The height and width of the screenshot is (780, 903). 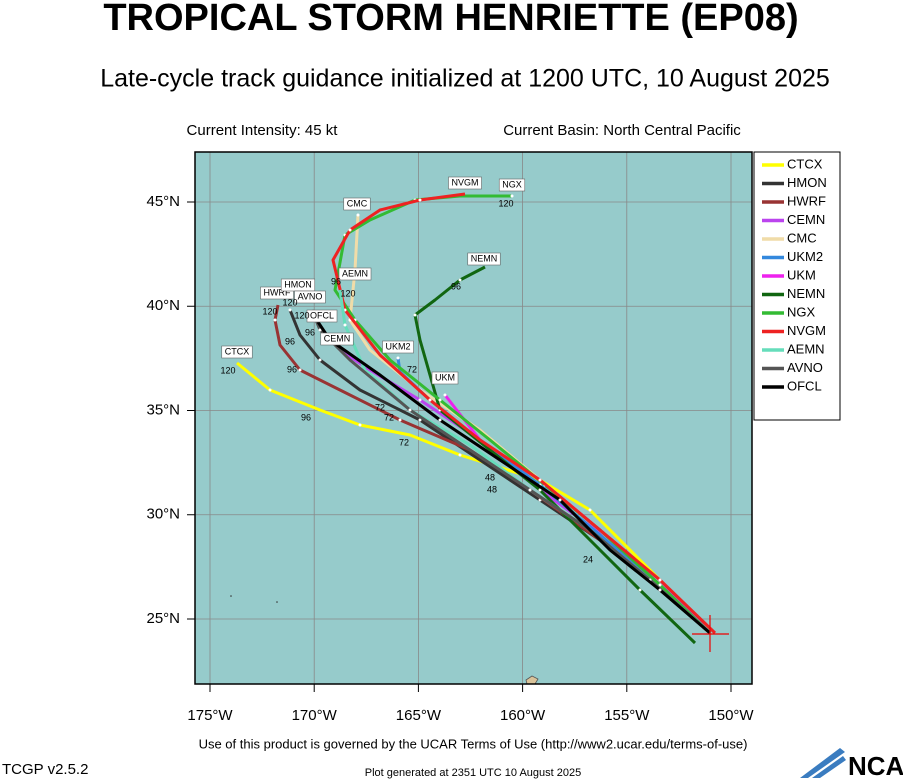 I want to click on lat-label: 35°N, so click(x=163, y=409).